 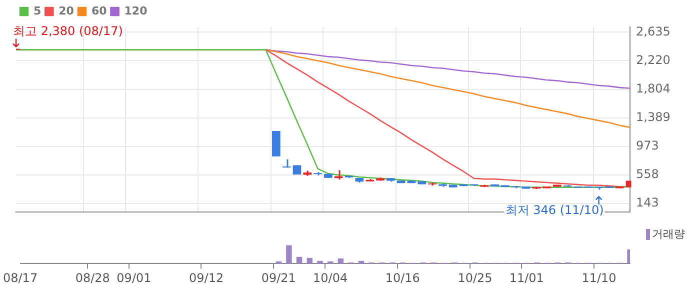 I want to click on x-tick-label: 10/25, so click(x=475, y=277).